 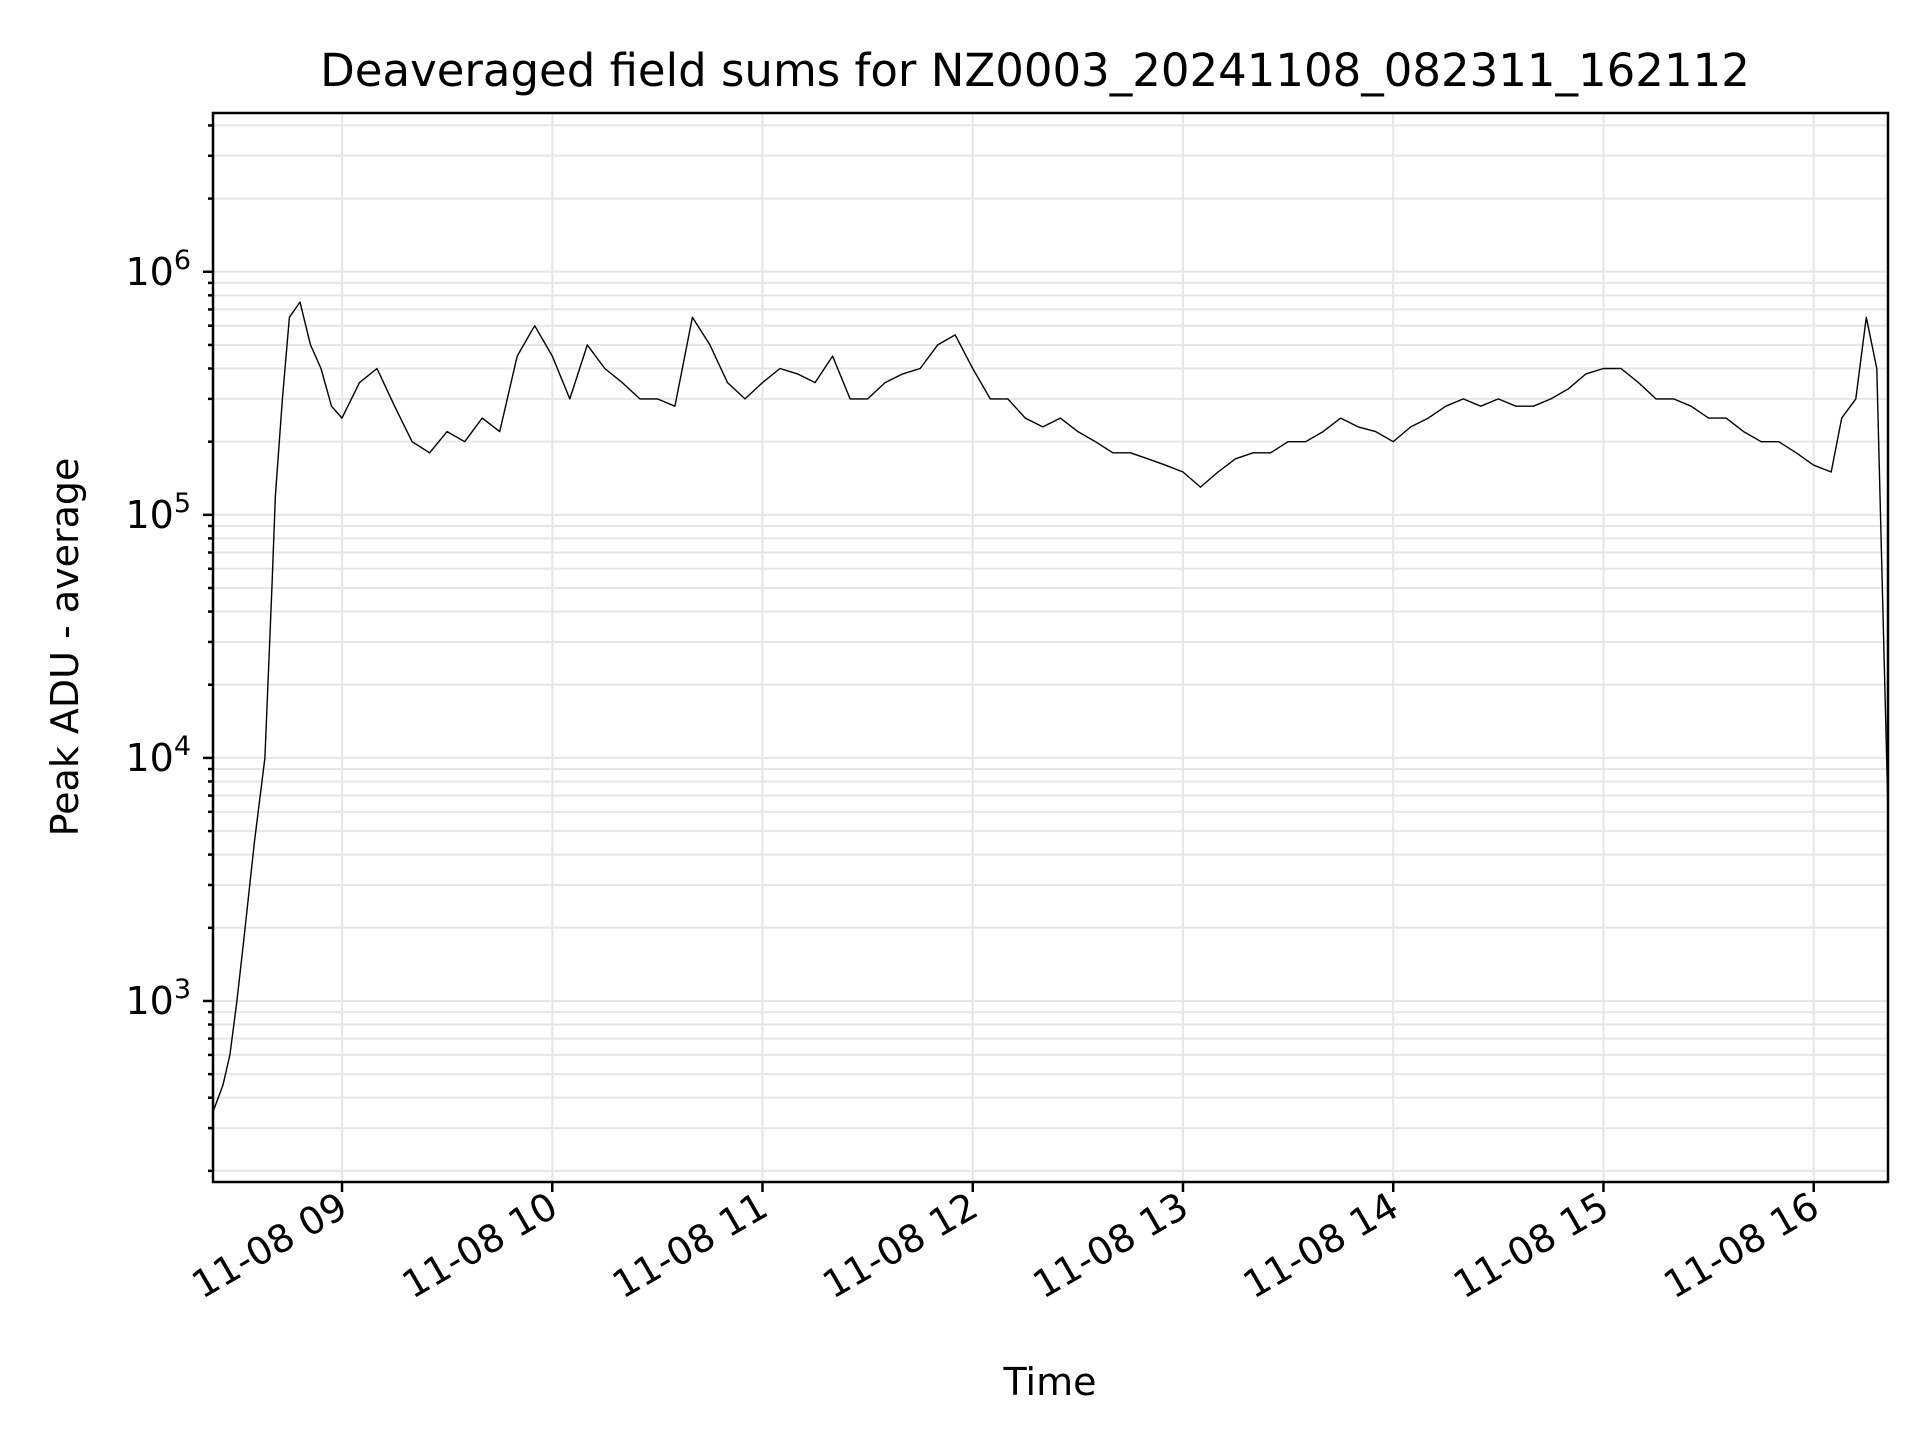 I want to click on x-tick-label: 11-08 11, so click(x=690, y=1246).